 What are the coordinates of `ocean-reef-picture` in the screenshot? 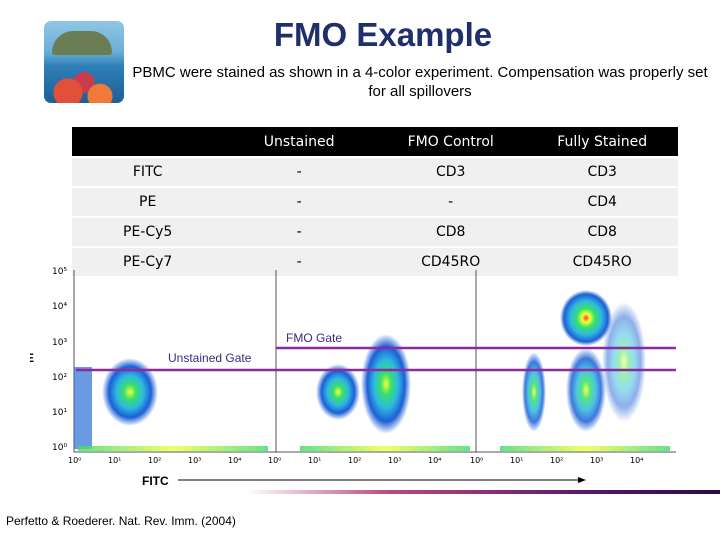 It's located at (84, 62).